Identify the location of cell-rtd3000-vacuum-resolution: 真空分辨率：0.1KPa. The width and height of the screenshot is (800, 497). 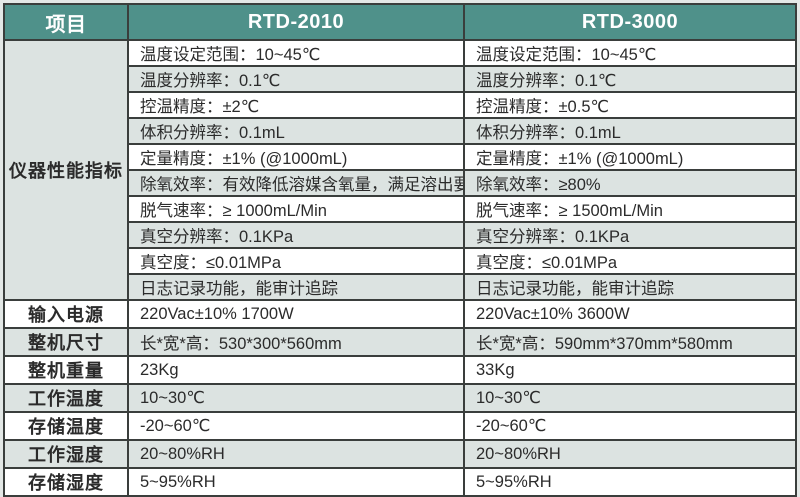
(630, 235).